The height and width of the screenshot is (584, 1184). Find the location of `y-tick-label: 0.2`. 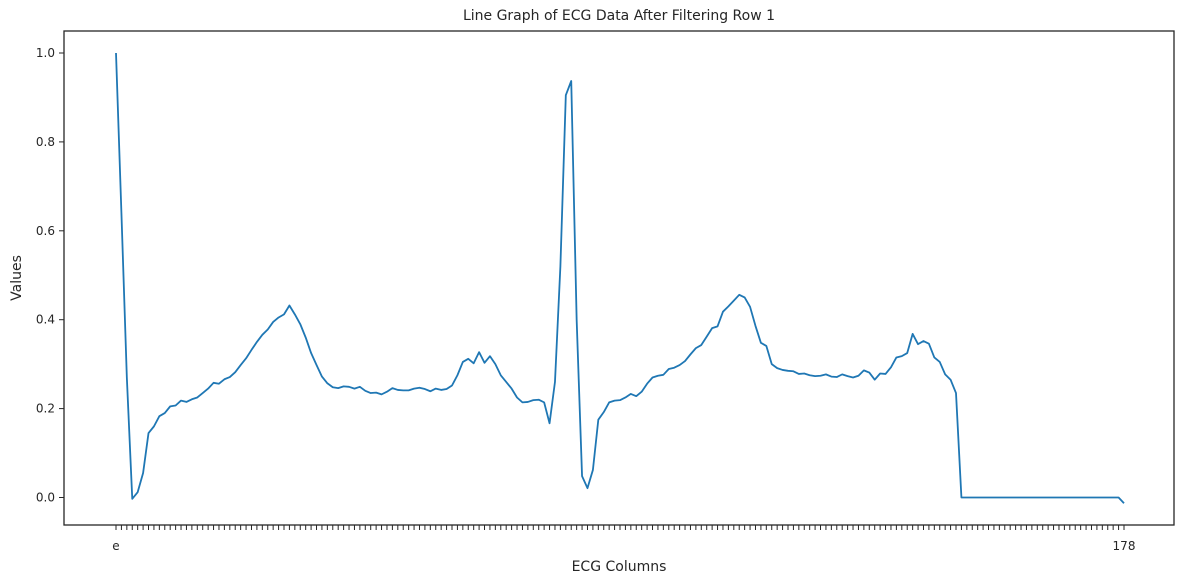

y-tick-label: 0.2 is located at coordinates (45, 409).